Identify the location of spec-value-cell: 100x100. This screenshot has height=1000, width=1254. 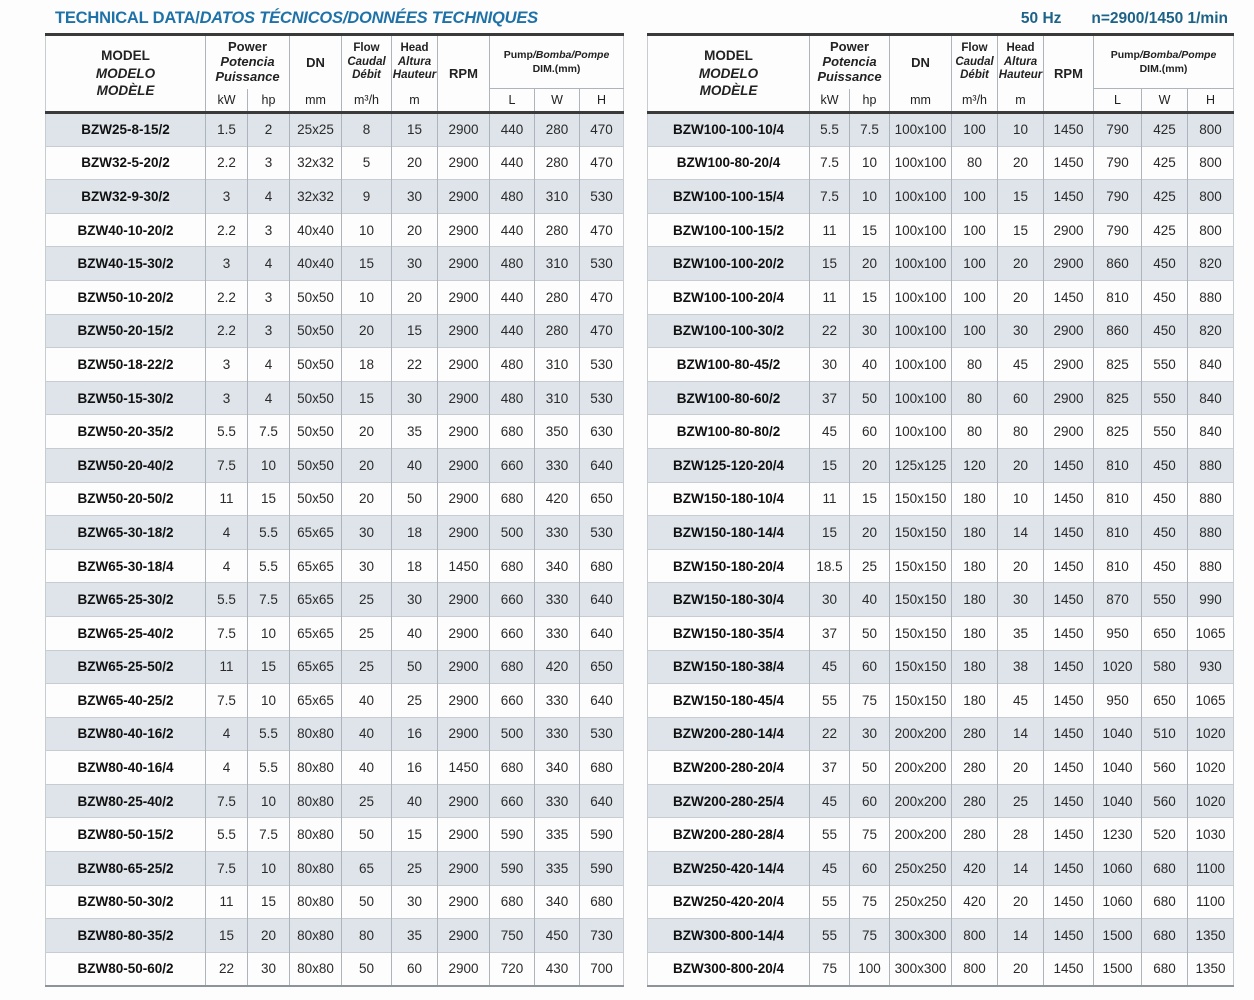
(920, 330).